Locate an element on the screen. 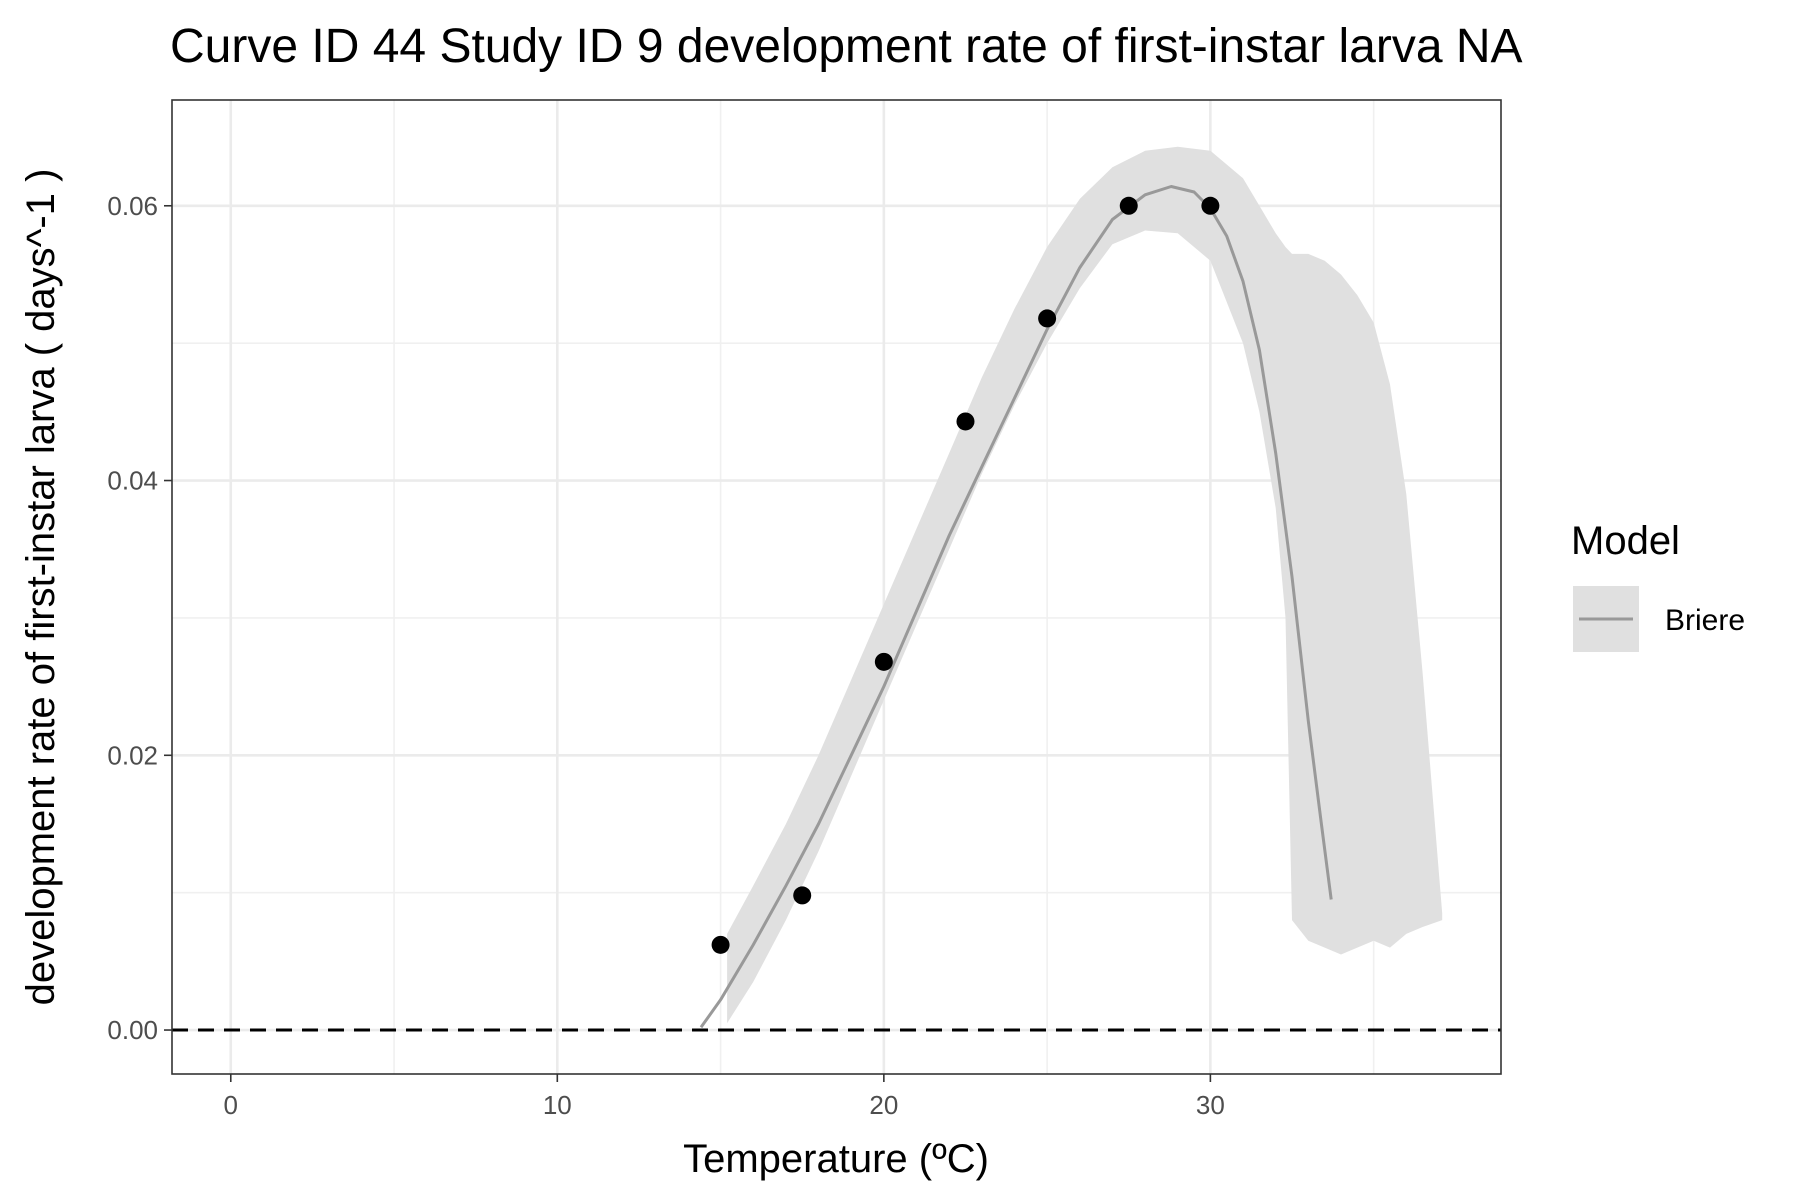 The width and height of the screenshot is (1800, 1200). x-axis-ticks: 0 10 20 30 is located at coordinates (724, 1097).